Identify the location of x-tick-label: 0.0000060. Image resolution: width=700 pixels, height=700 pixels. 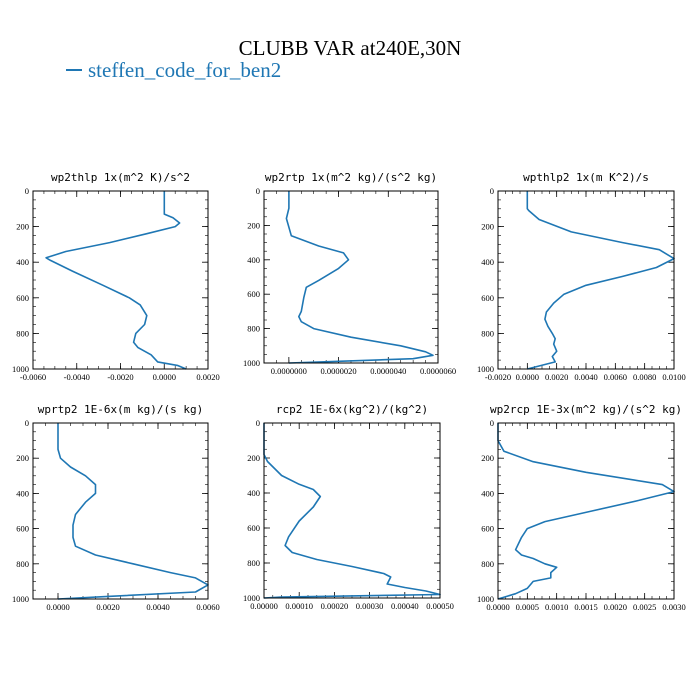
(438, 371).